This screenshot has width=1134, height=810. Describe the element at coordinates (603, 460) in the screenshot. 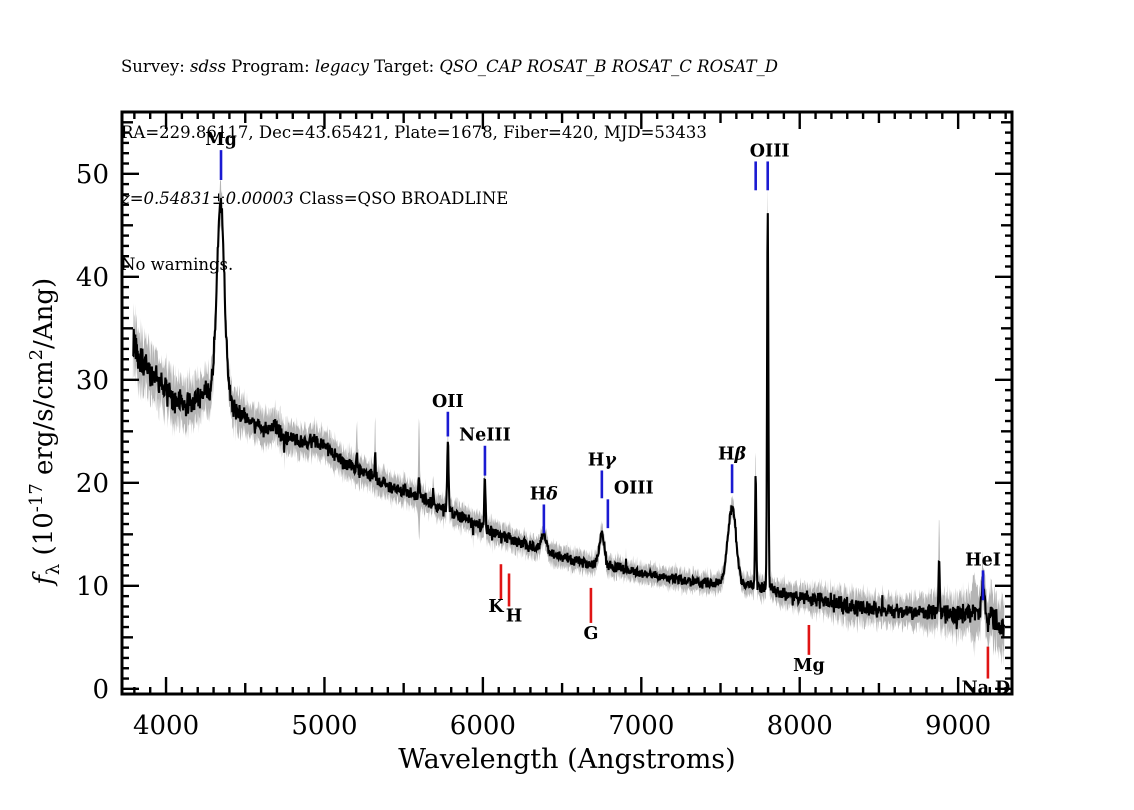

I see `line-label-hγ: Hγ` at that location.